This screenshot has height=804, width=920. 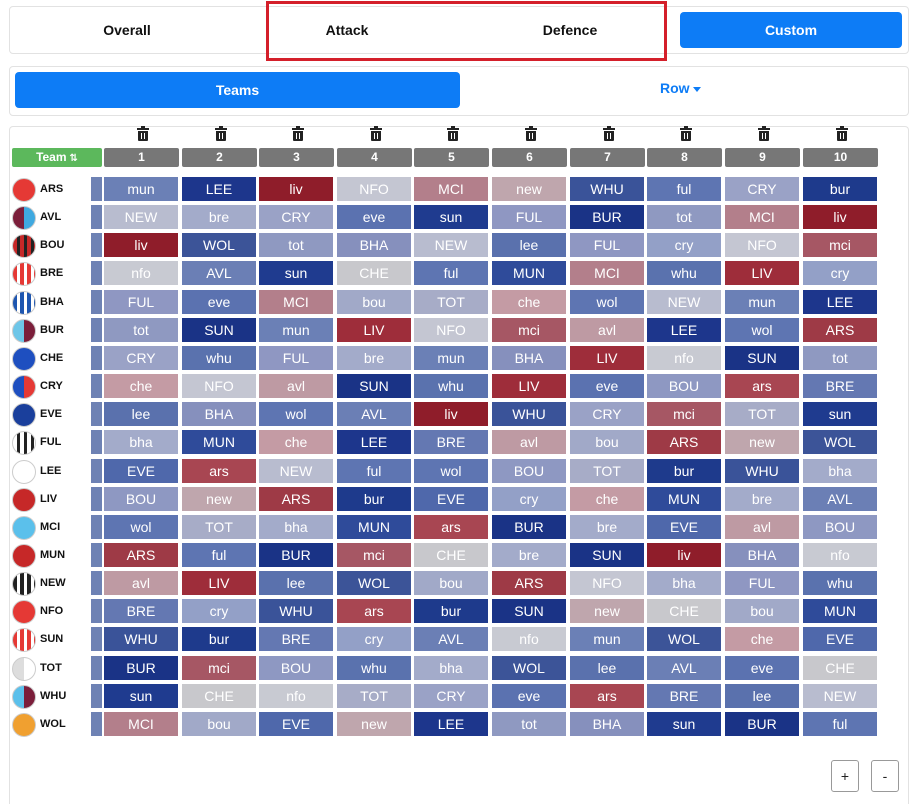 What do you see at coordinates (529, 273) in the screenshot?
I see `fixture-cell: MUN` at bounding box center [529, 273].